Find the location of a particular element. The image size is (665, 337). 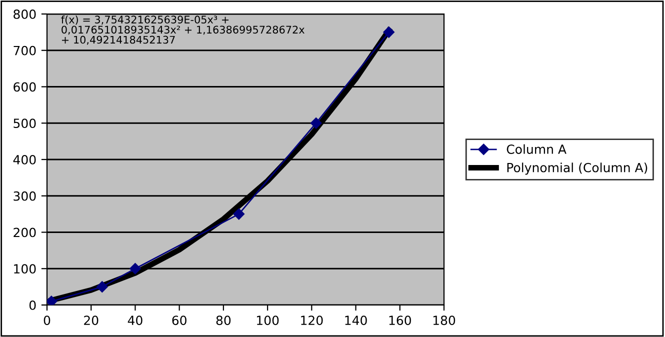

x-tick-label: 140 is located at coordinates (356, 321).